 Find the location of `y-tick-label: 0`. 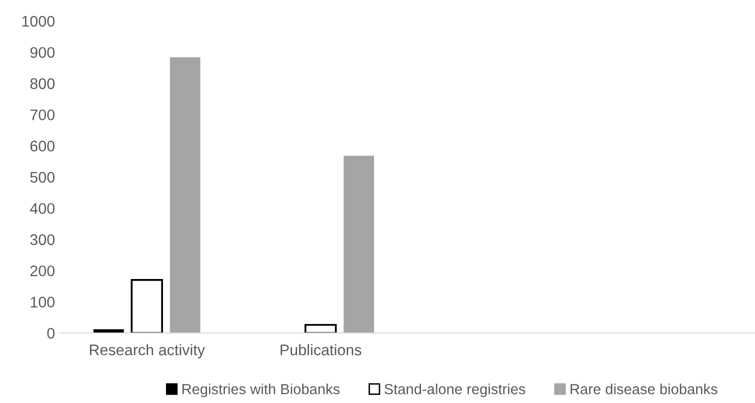

y-tick-label: 0 is located at coordinates (51, 333).